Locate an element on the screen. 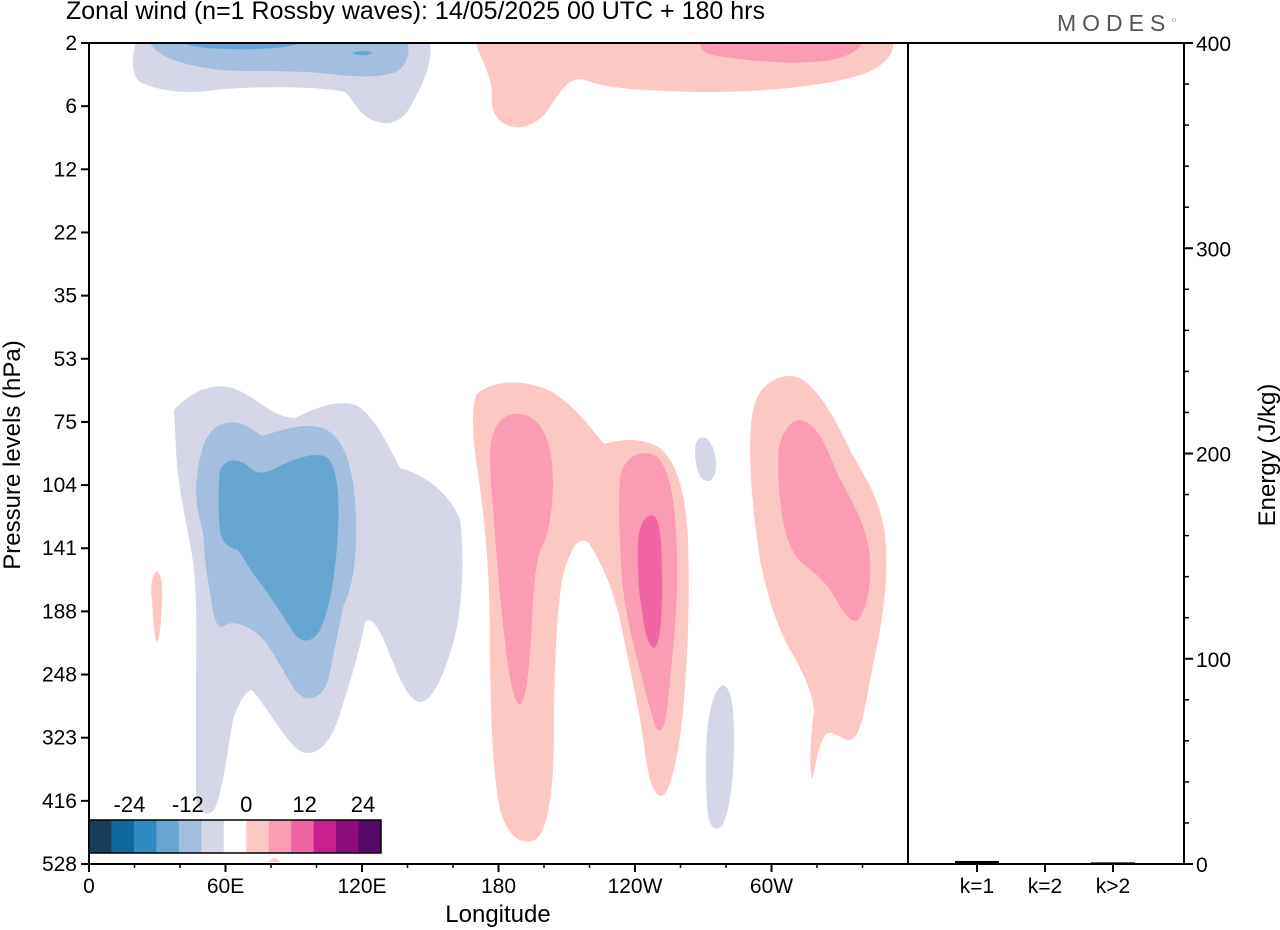 The image size is (1280, 930). energy-category-label: k>2 is located at coordinates (1113, 886).